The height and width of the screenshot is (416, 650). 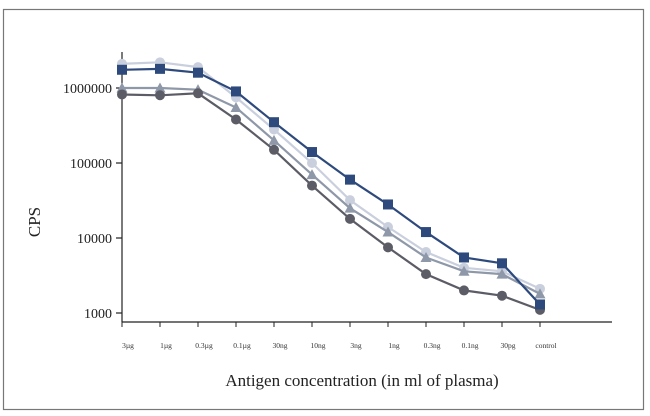 I want to click on y-tick-label: 1000000, so click(x=87, y=89).